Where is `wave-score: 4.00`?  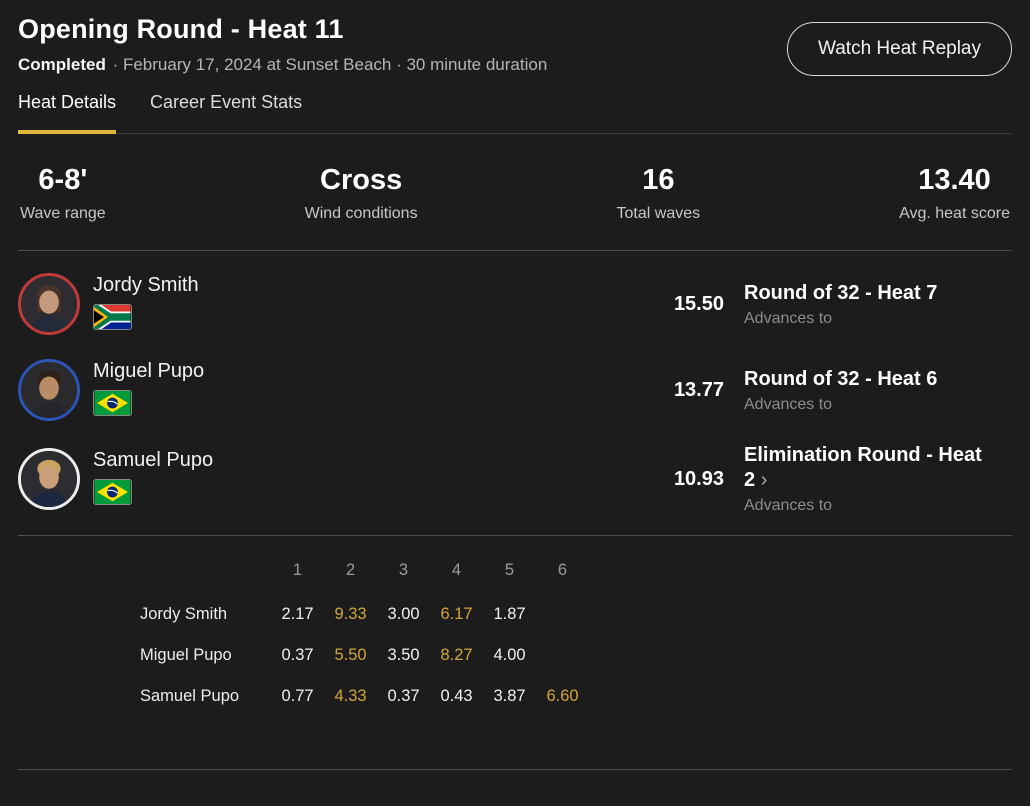
wave-score: 4.00 is located at coordinates (509, 655).